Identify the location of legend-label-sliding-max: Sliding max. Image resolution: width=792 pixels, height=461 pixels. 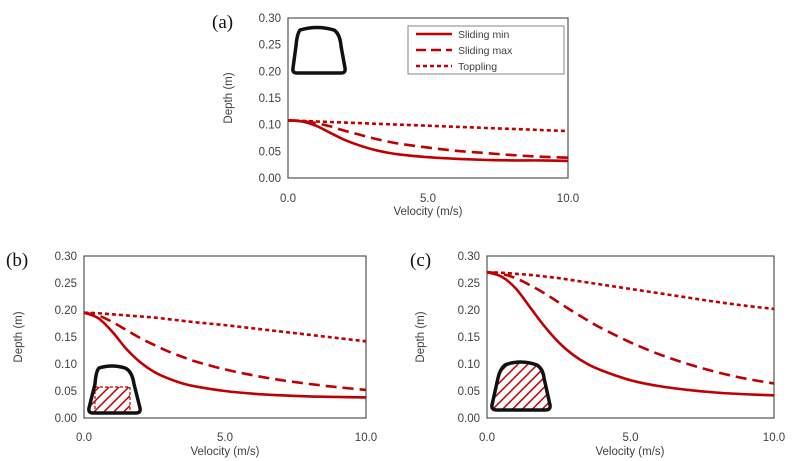
(485, 51).